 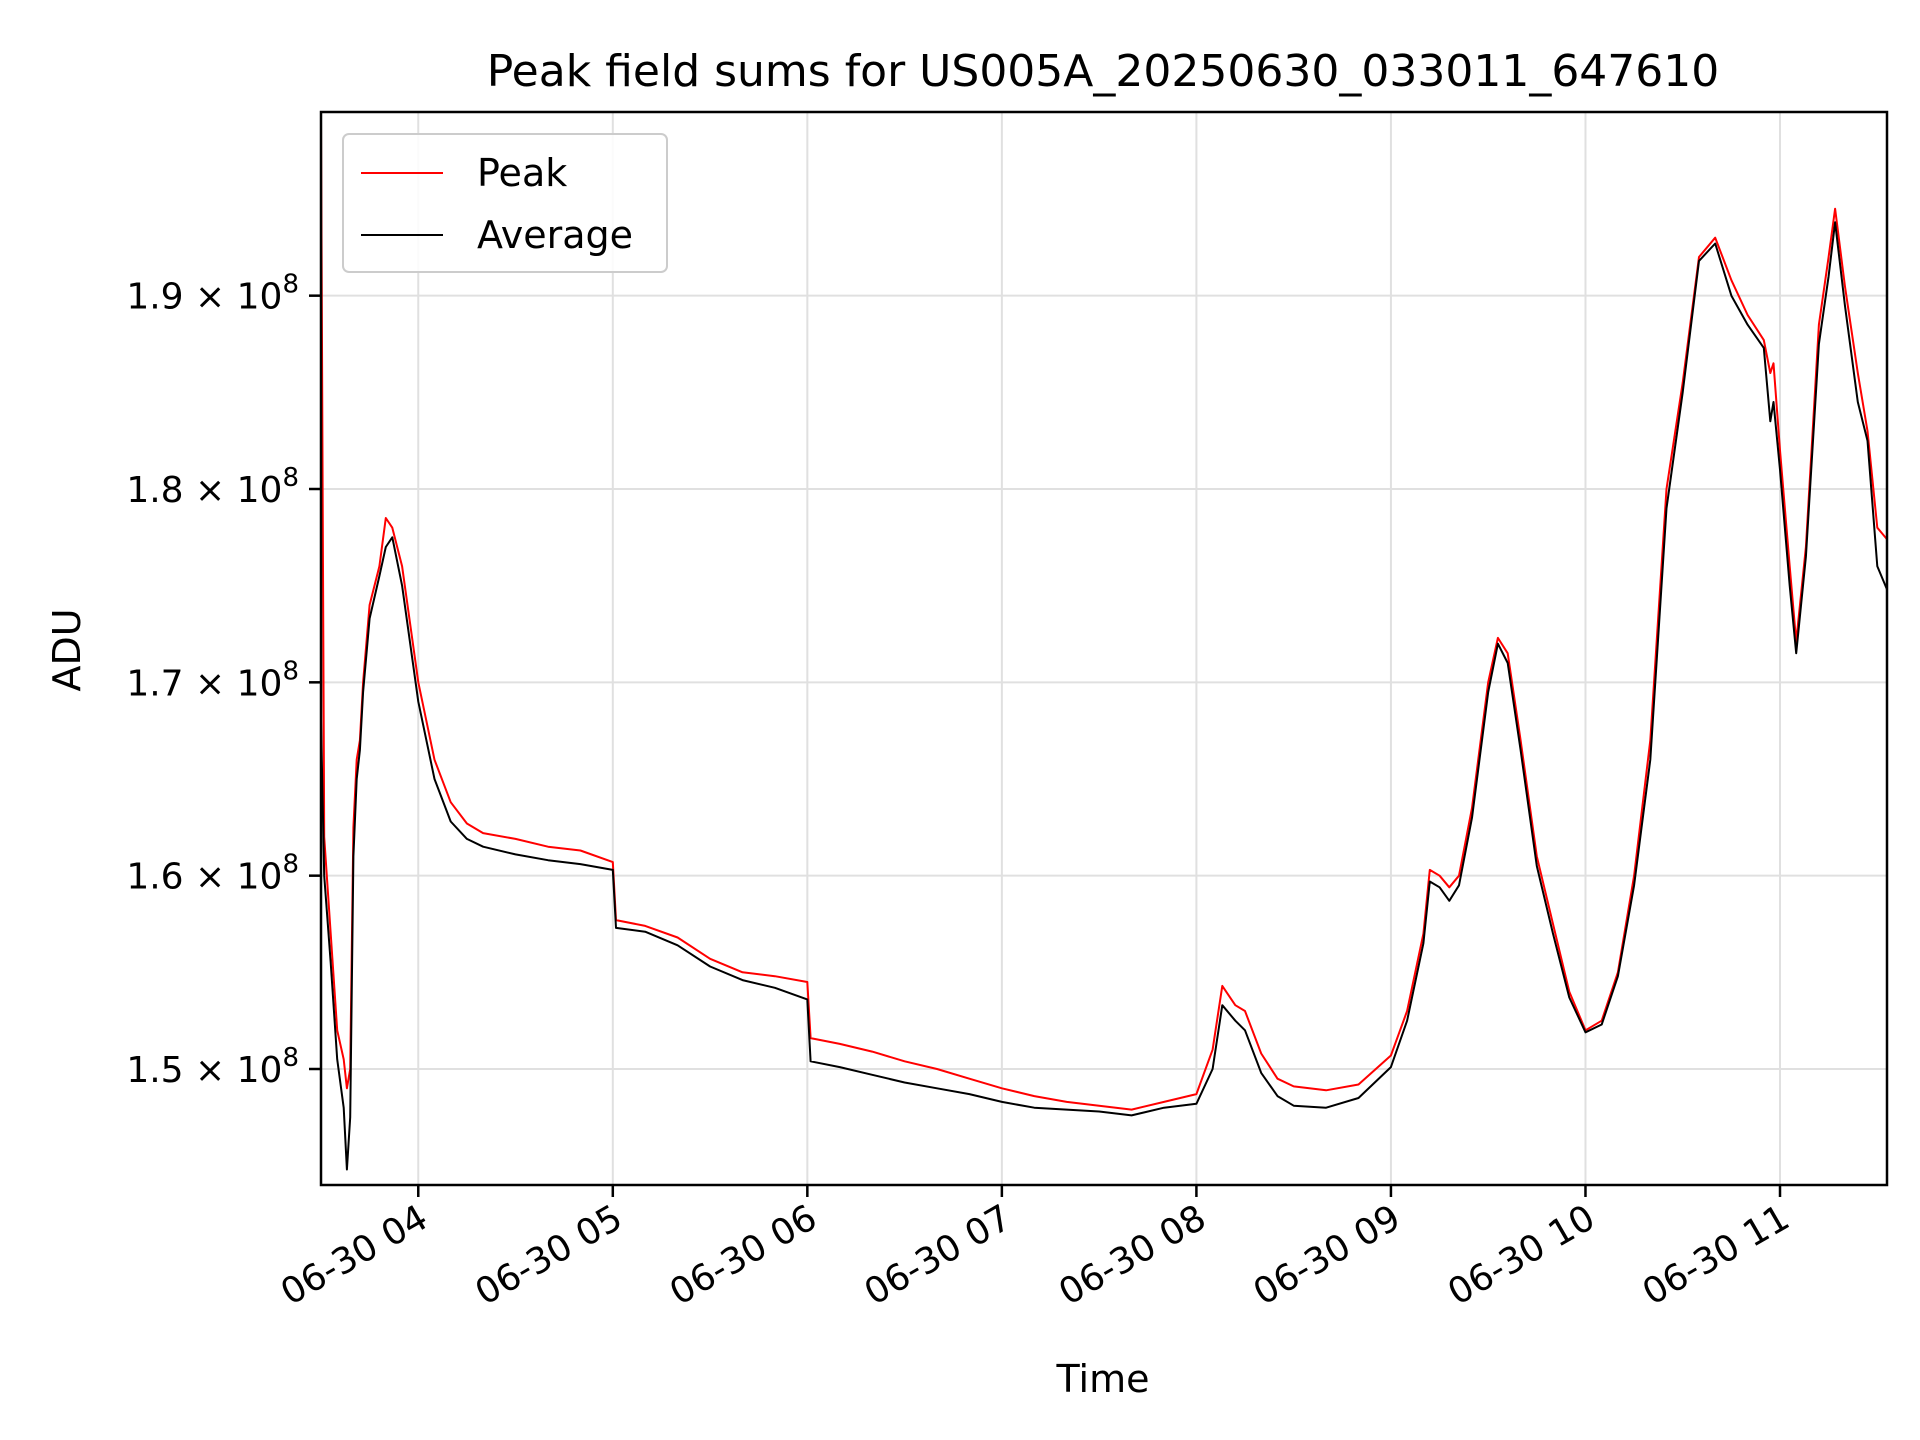 I want to click on legend-label: Average, so click(x=555, y=235).